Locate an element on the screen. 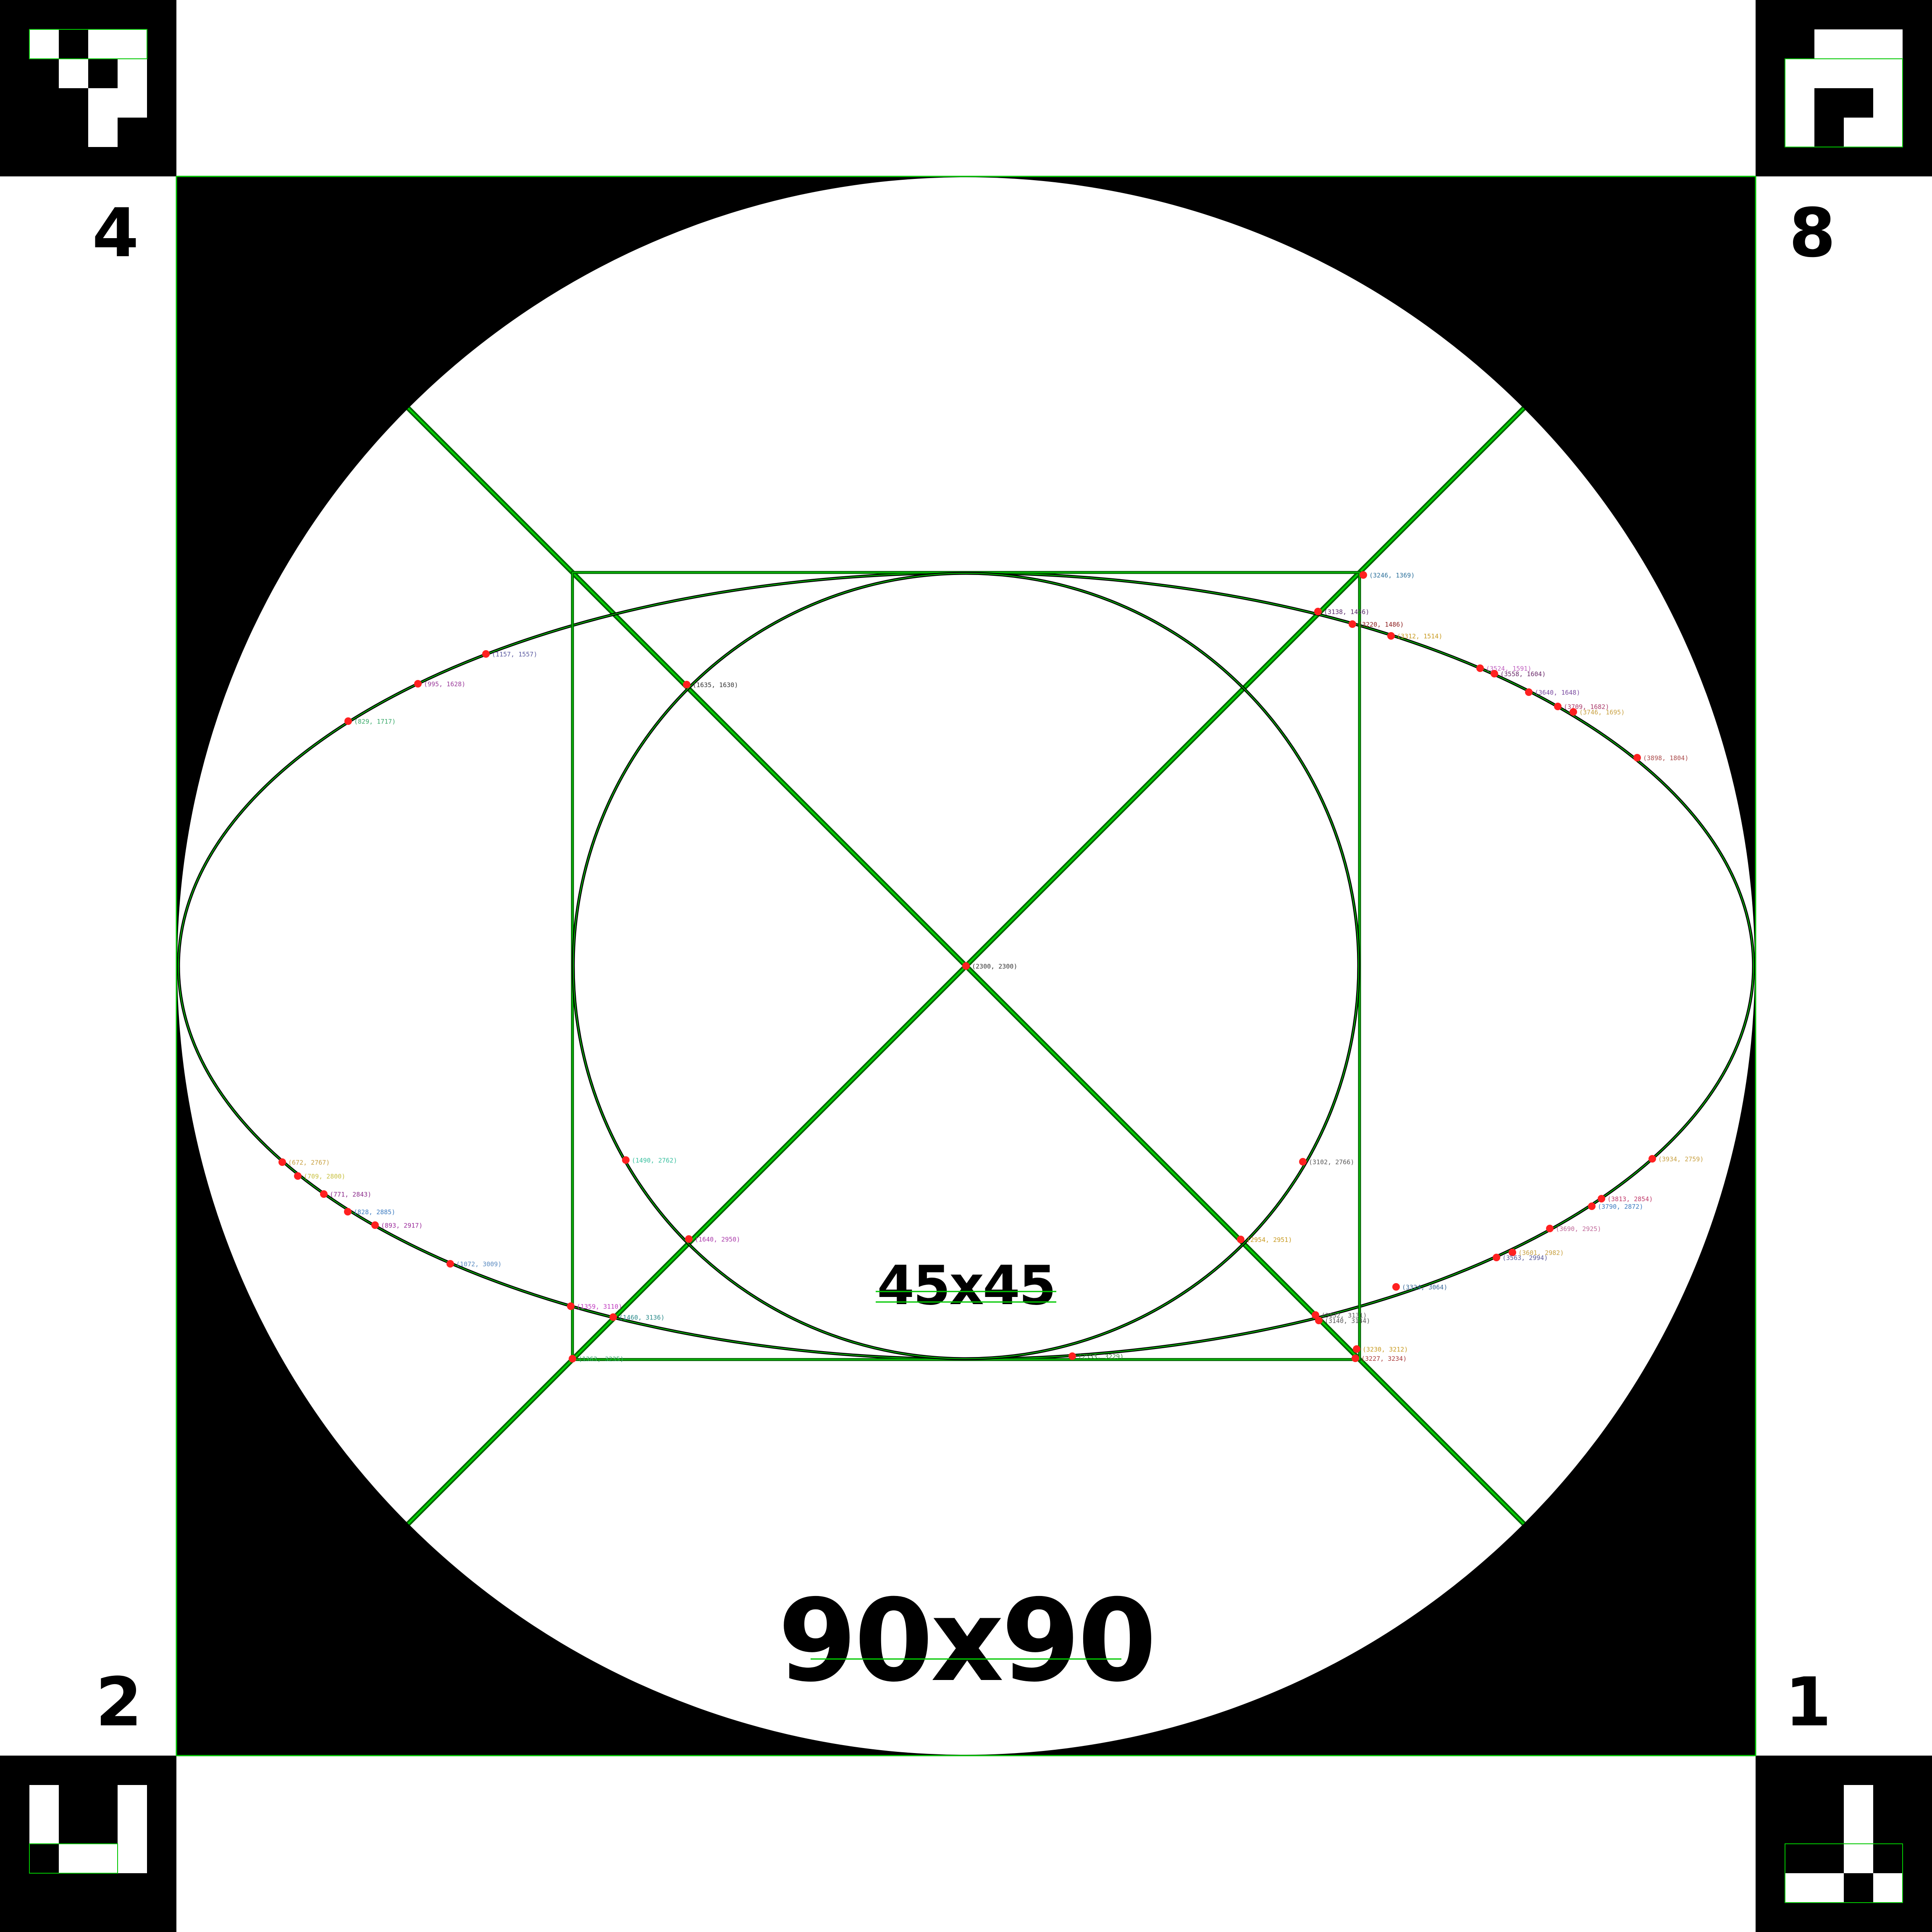 The height and width of the screenshot is (1932, 1932). corner-label-top-right: 8 is located at coordinates (1812, 233).